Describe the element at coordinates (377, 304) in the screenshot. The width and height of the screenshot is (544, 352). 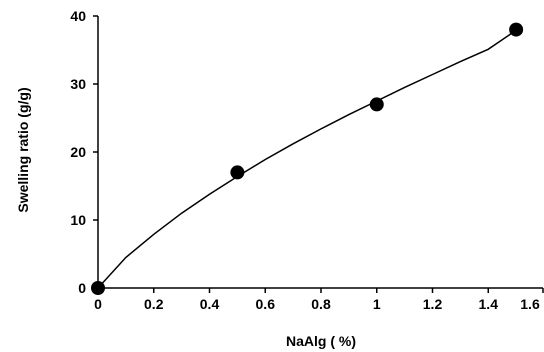
I see `x-tick-label: 1` at that location.